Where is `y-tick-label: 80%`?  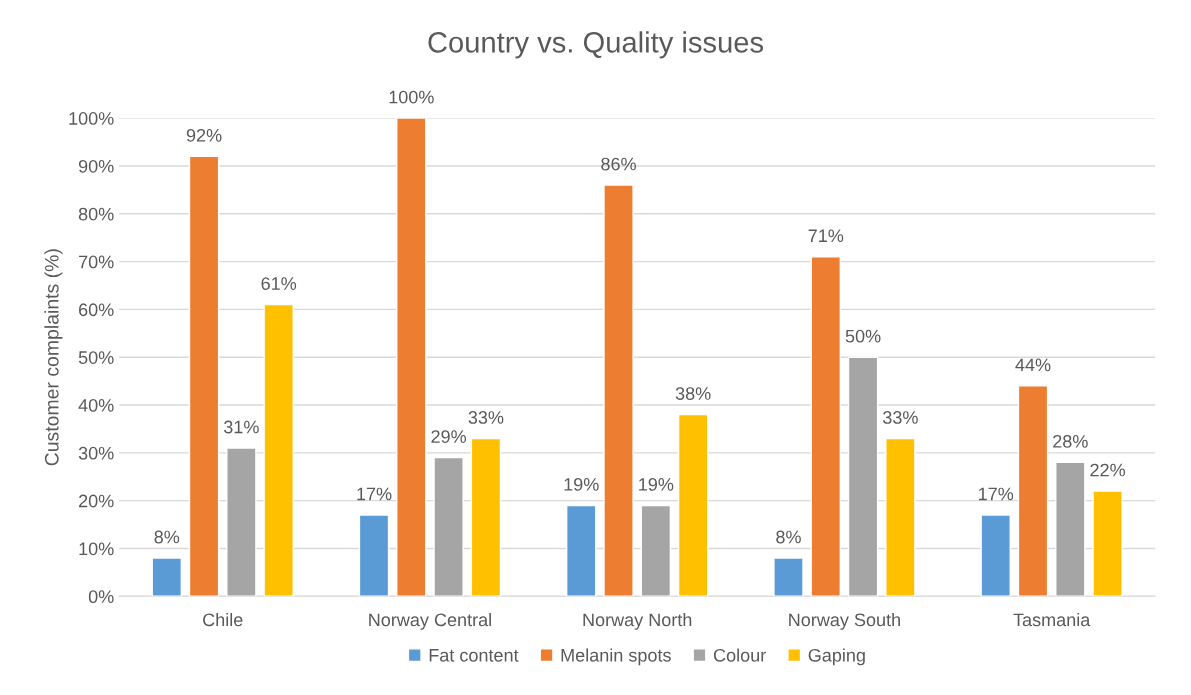
y-tick-label: 80% is located at coordinates (96, 214).